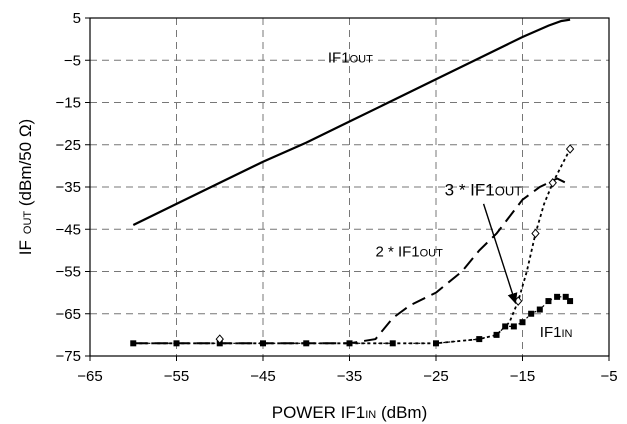  Describe the element at coordinates (435, 376) in the screenshot. I see `x-tick-label: −25` at that location.